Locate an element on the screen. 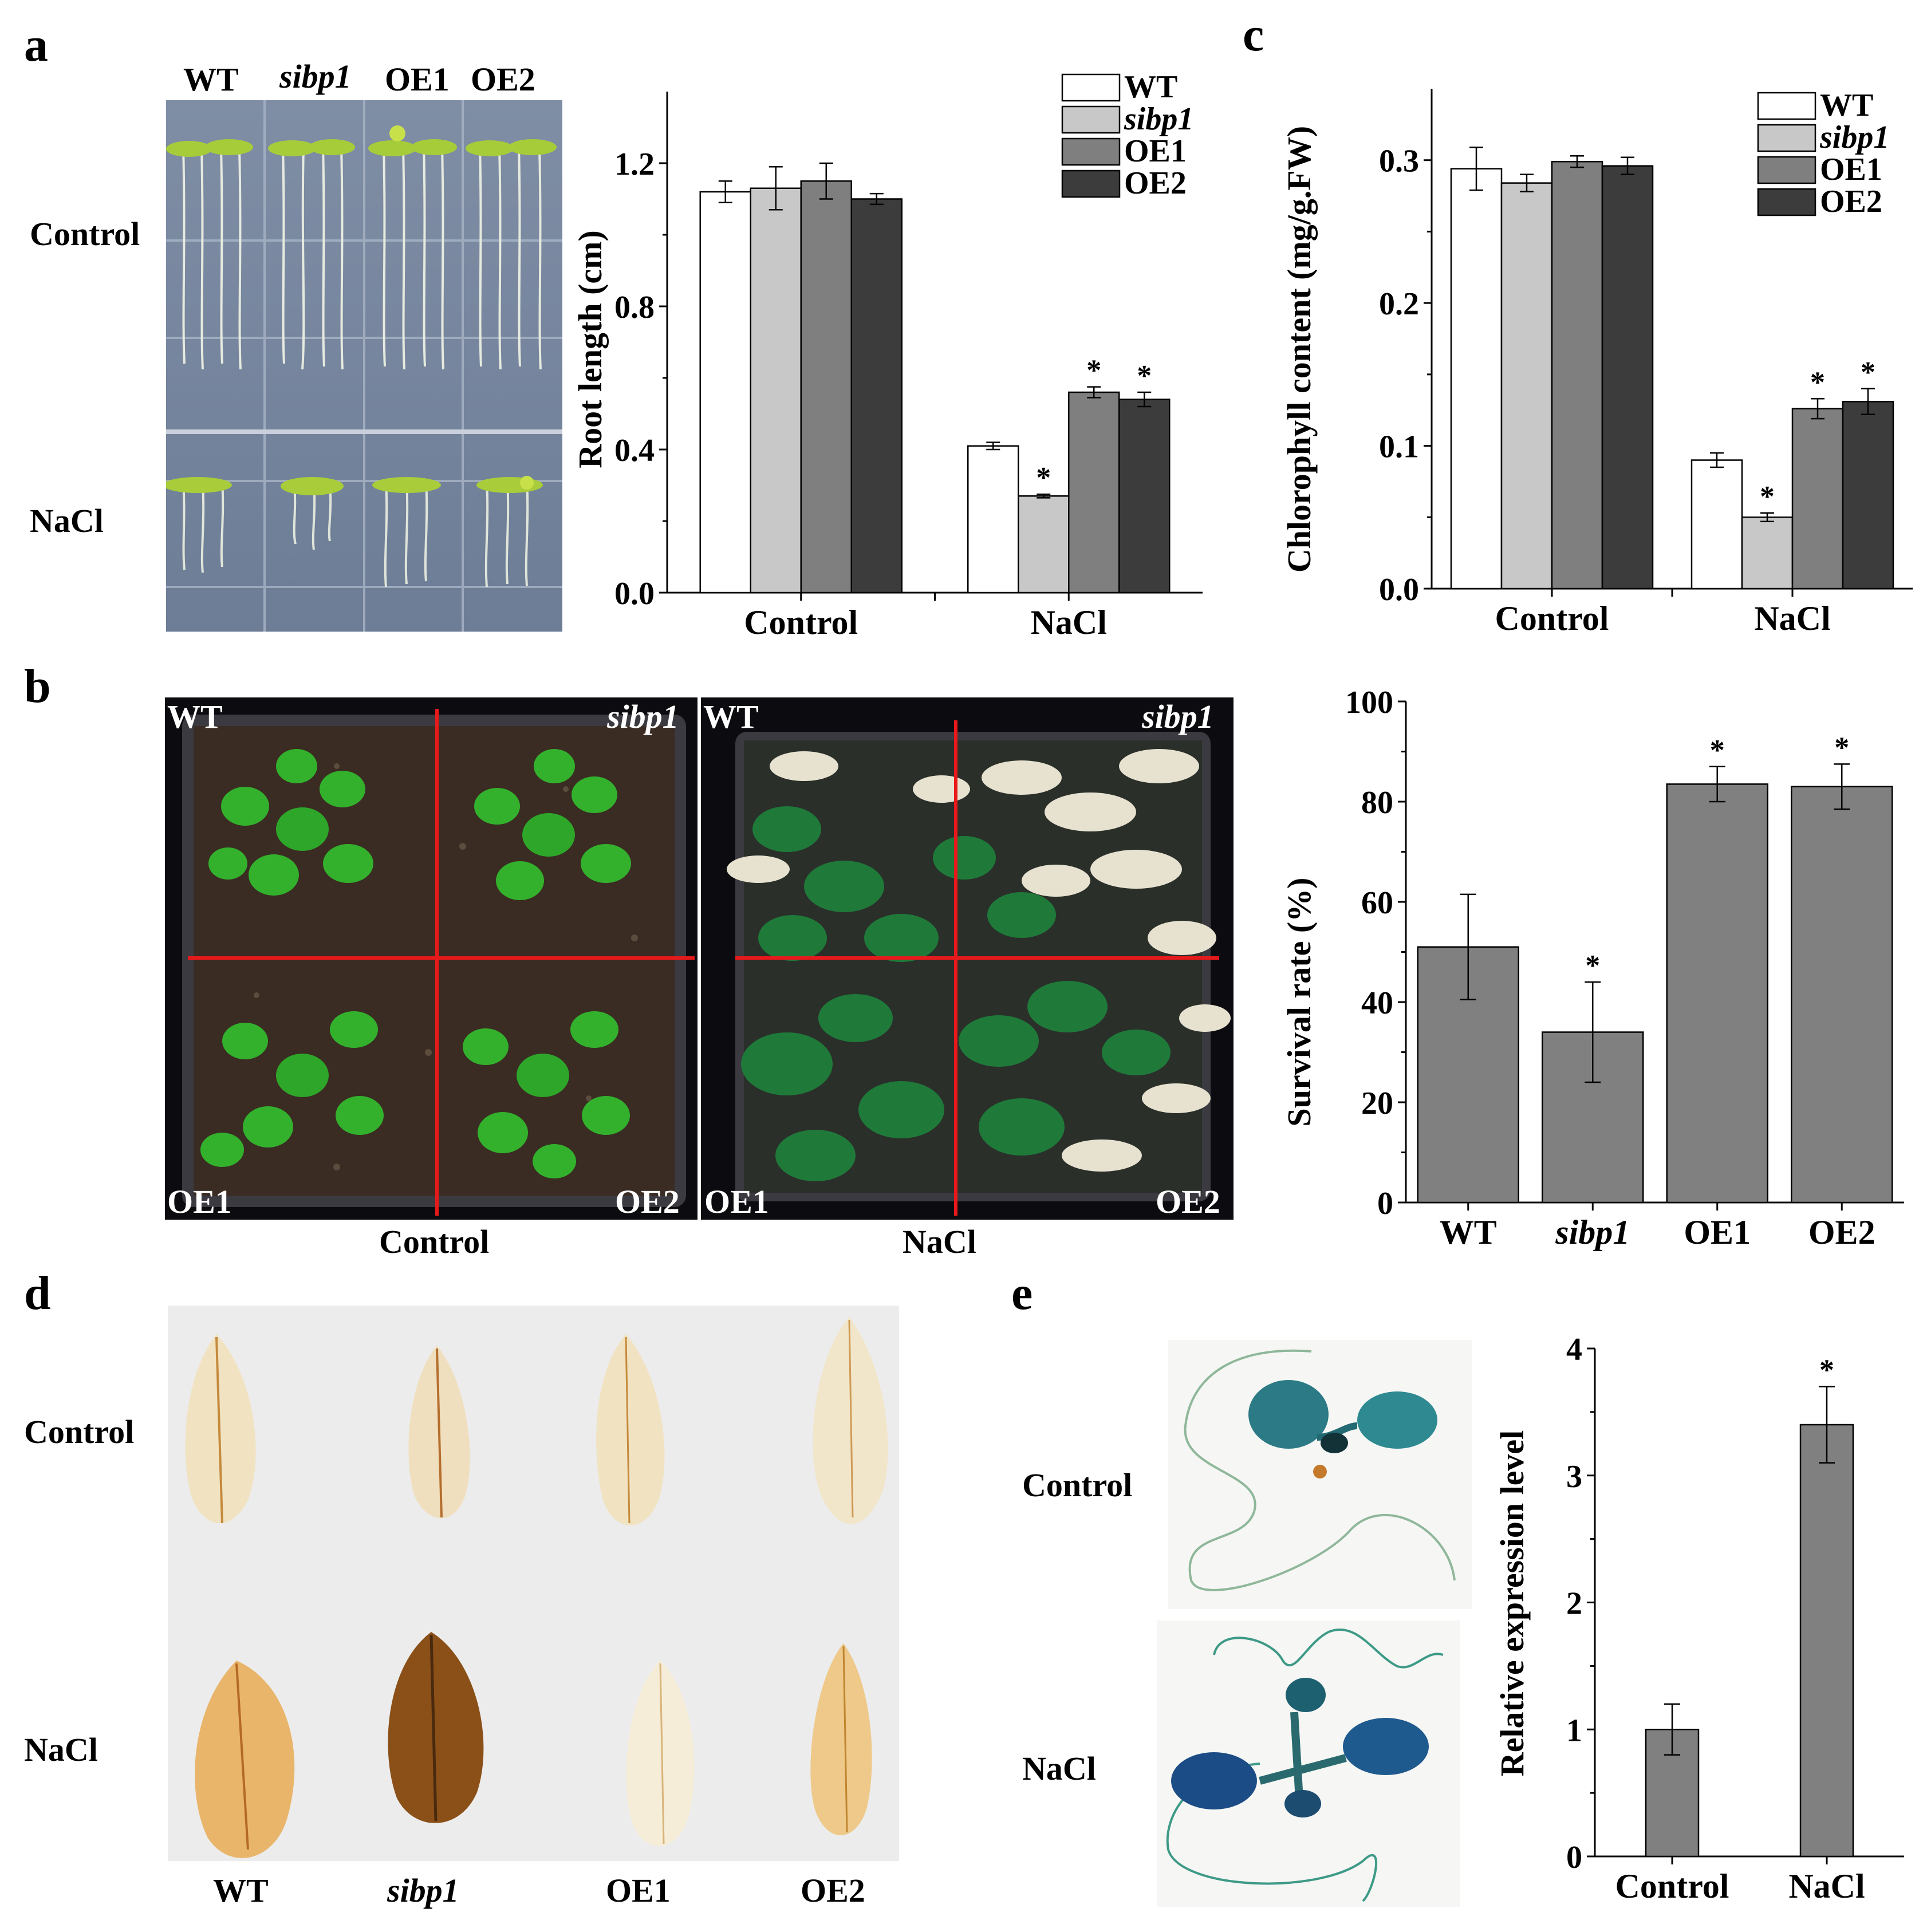 The image size is (1927, 1932). leaf-staining-image is located at coordinates (533, 1583).